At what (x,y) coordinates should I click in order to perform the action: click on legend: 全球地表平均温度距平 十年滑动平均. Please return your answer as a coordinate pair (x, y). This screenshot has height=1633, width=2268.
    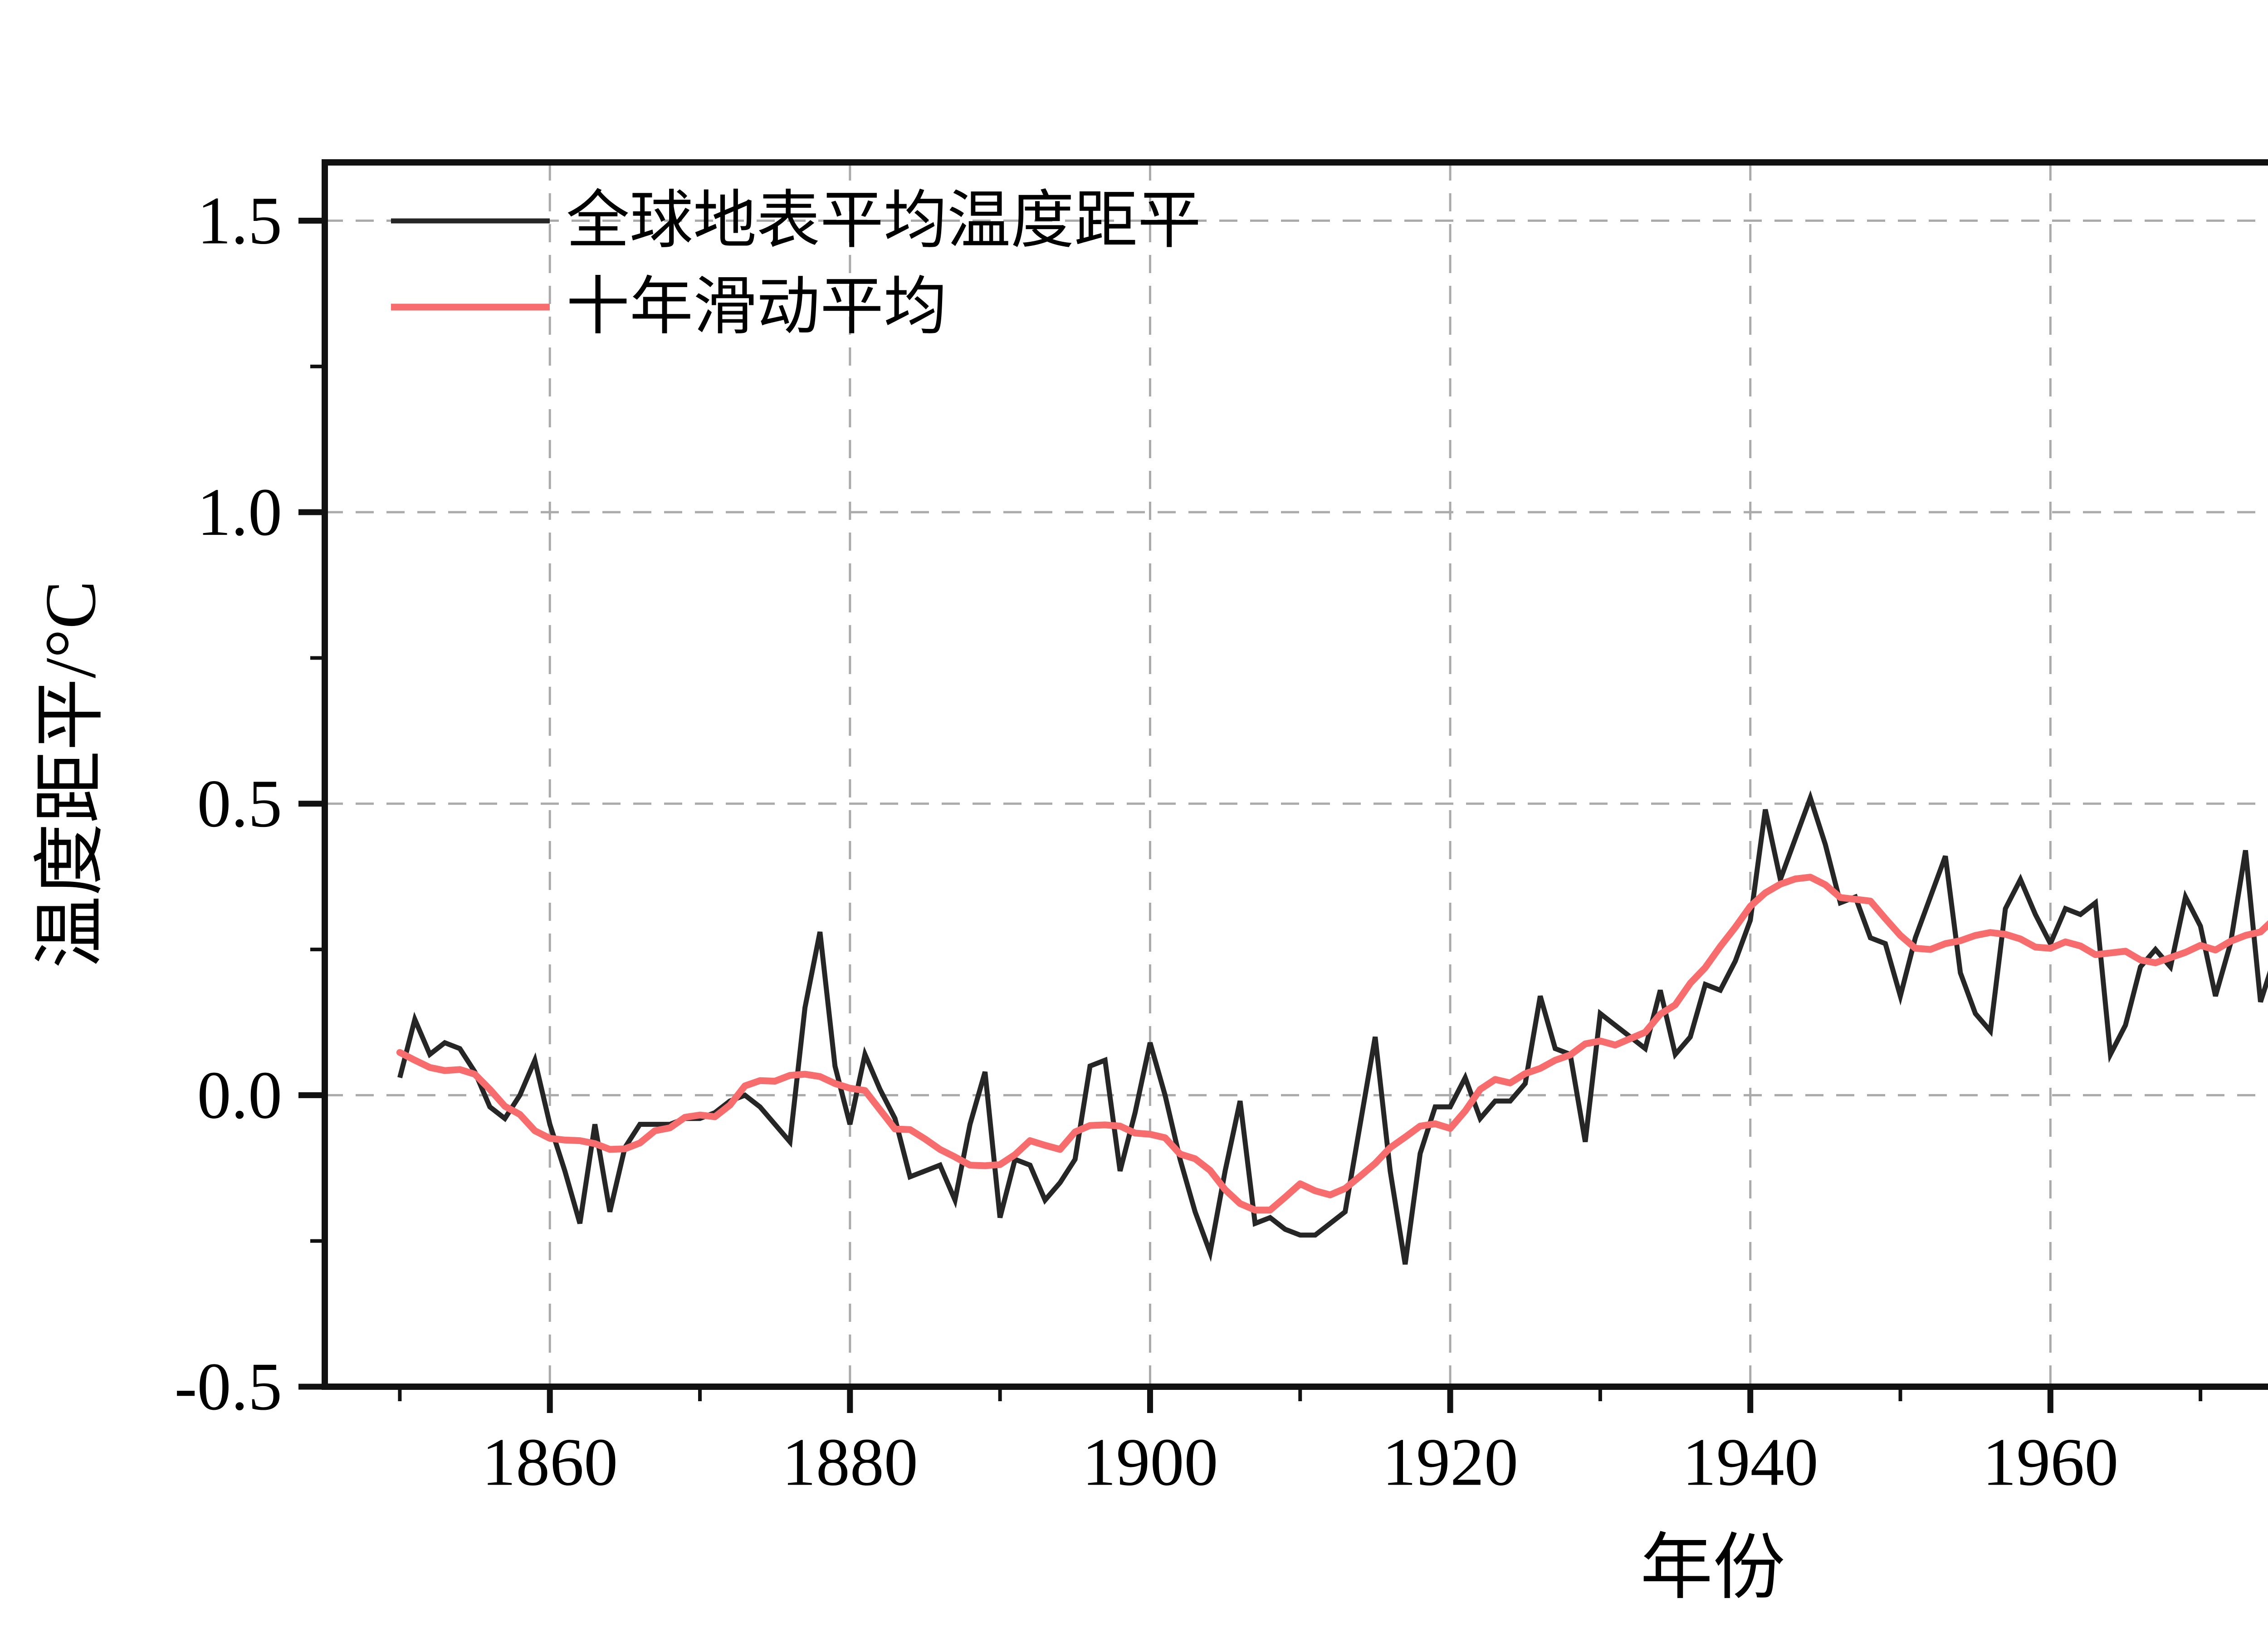
    Looking at the image, I should click on (796, 264).